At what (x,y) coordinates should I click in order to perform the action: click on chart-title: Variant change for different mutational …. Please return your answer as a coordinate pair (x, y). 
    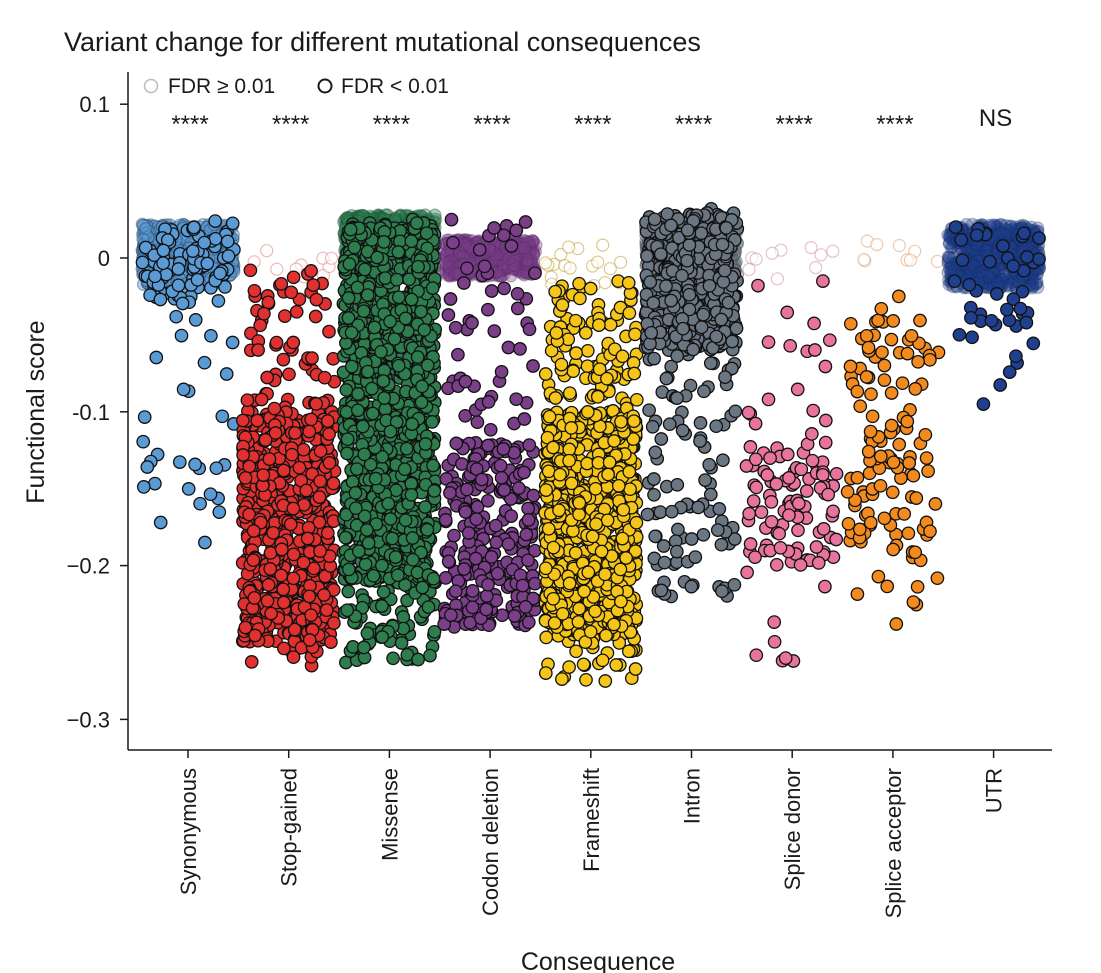
    Looking at the image, I should click on (382, 42).